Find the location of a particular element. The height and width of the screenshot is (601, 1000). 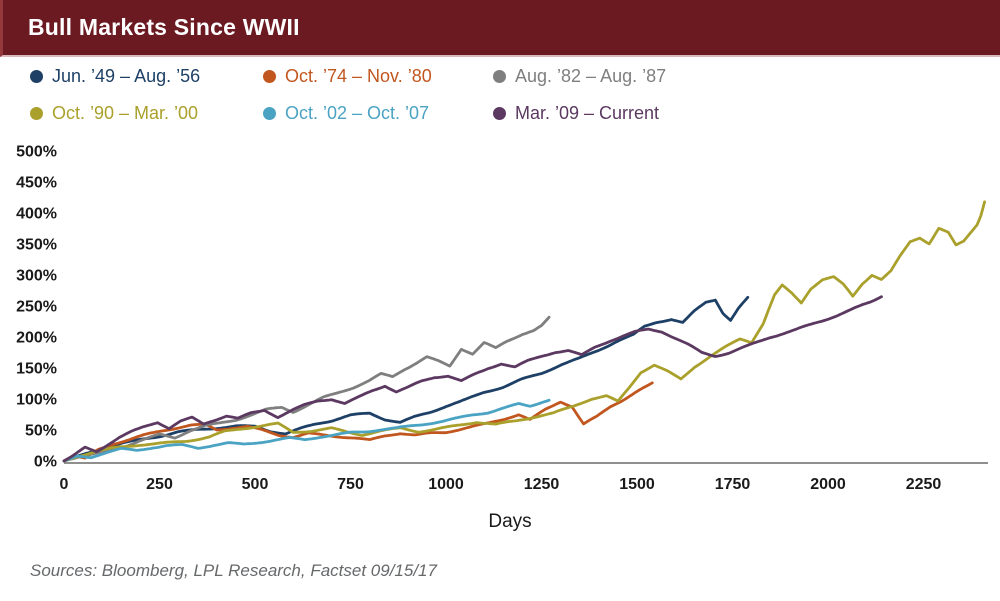

y-tick-label: 250% is located at coordinates (36, 307).